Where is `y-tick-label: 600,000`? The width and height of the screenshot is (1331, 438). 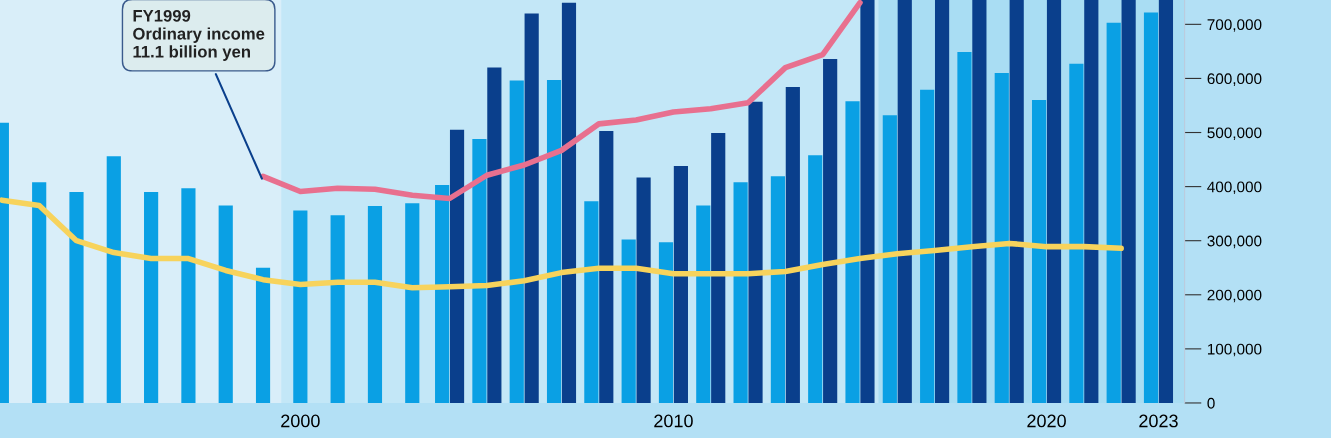 y-tick-label: 600,000 is located at coordinates (1234, 79).